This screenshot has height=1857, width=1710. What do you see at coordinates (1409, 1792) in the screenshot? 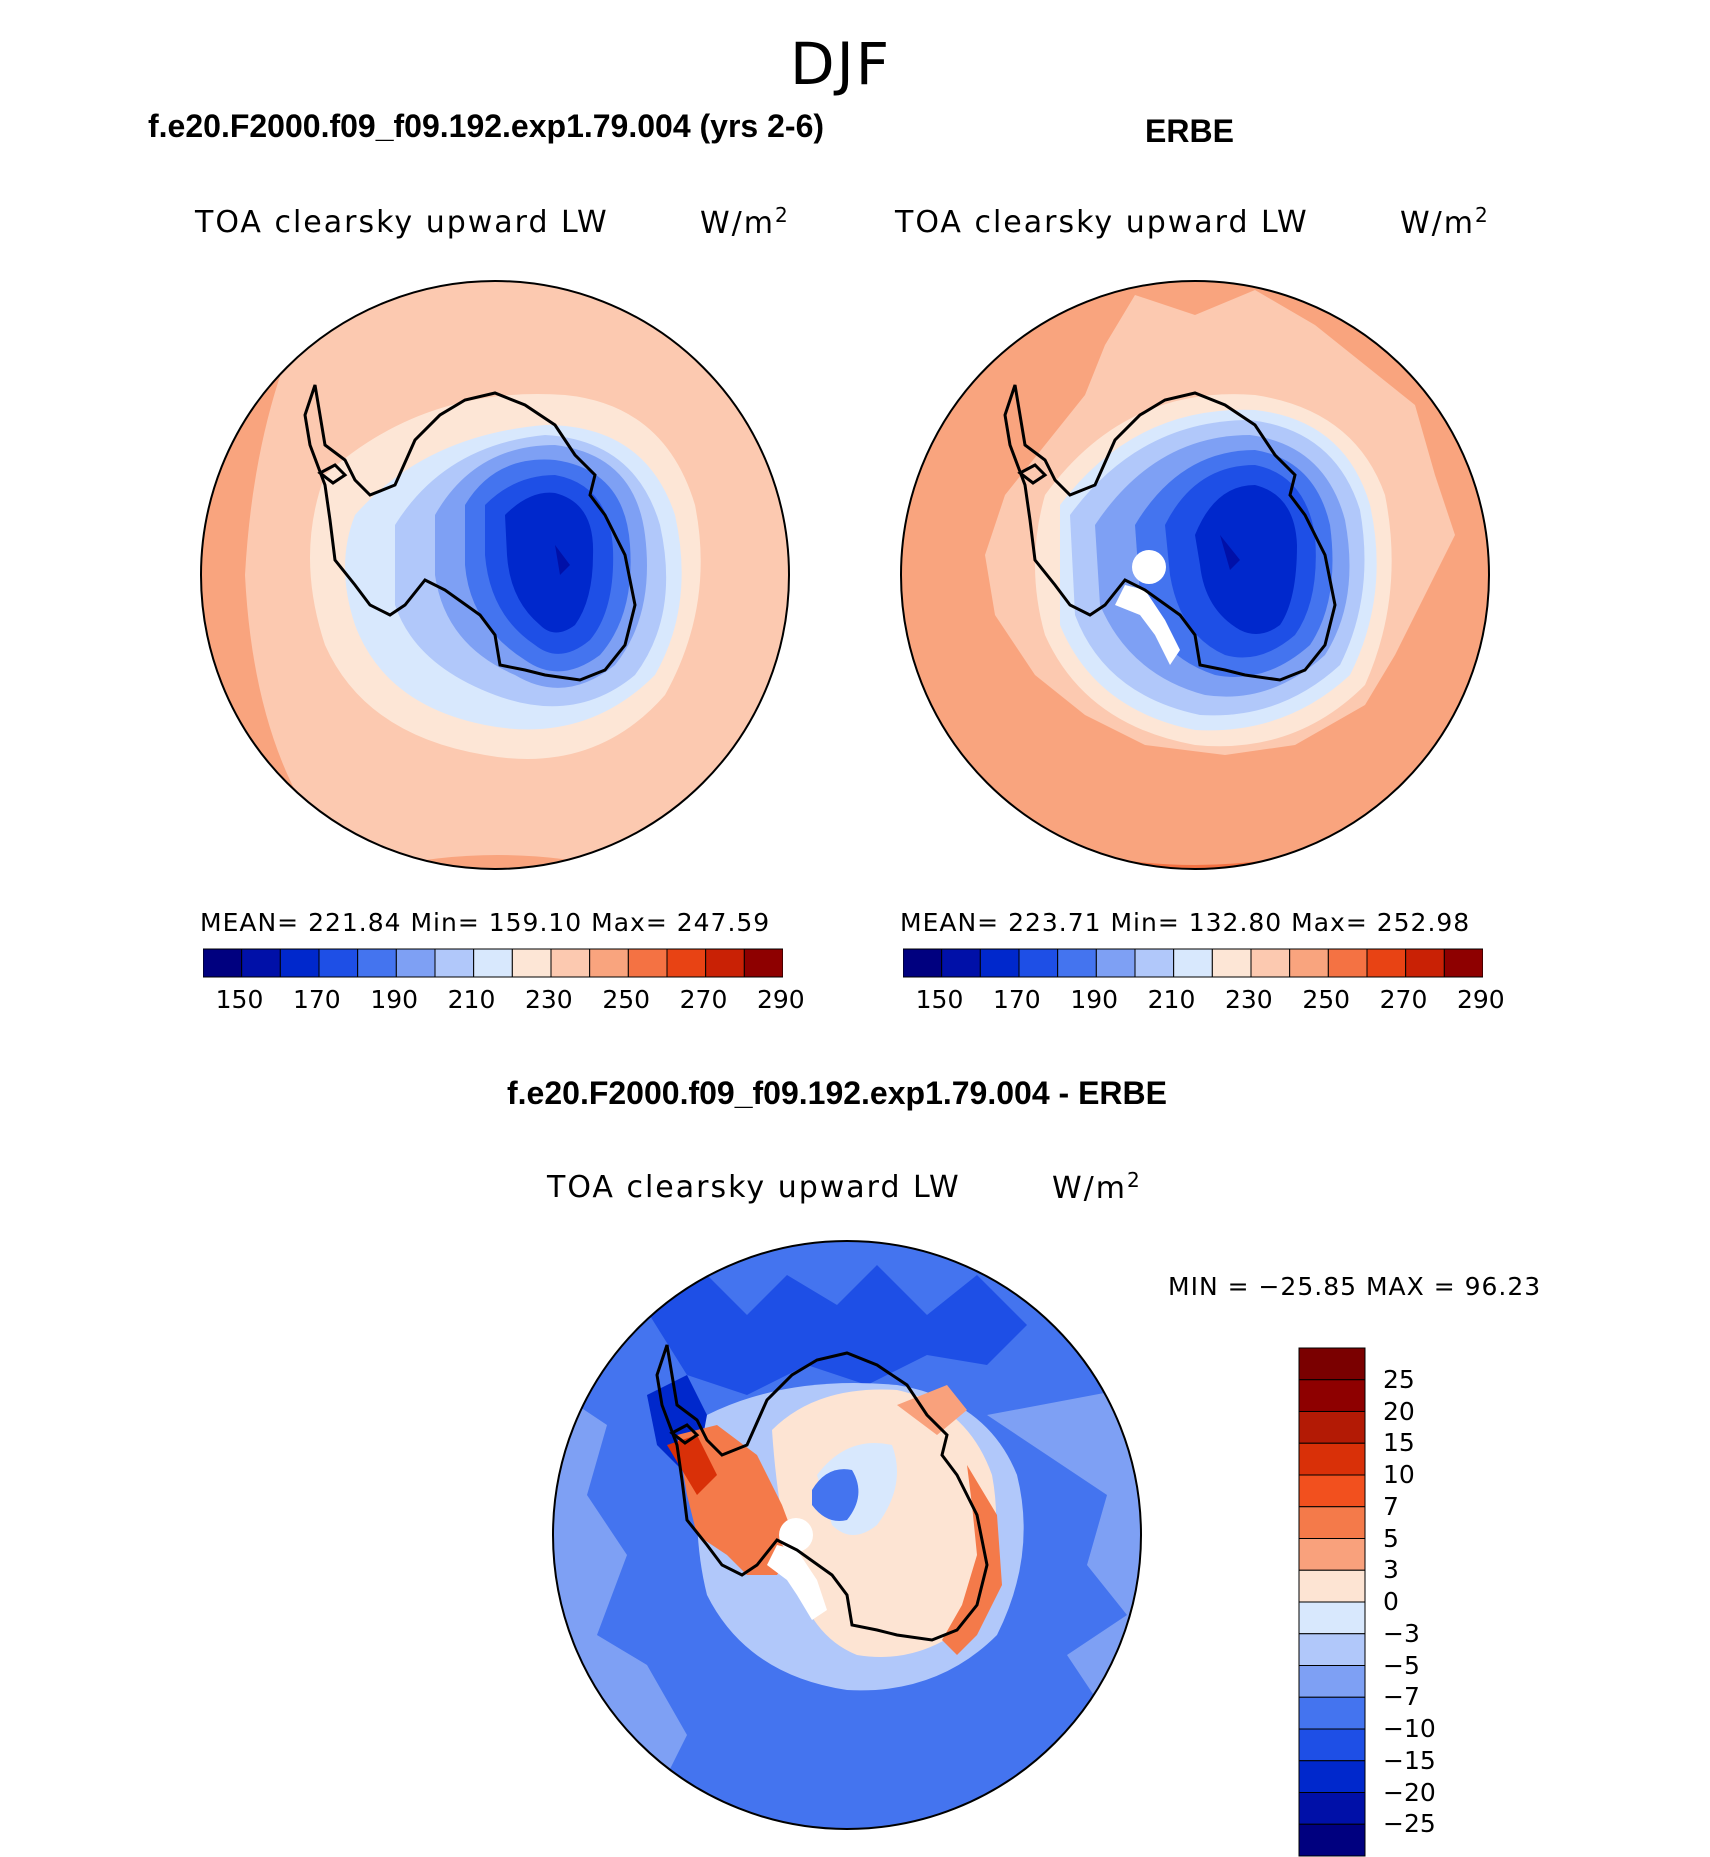
I see `colorbar-tick-label: −20` at bounding box center [1409, 1792].